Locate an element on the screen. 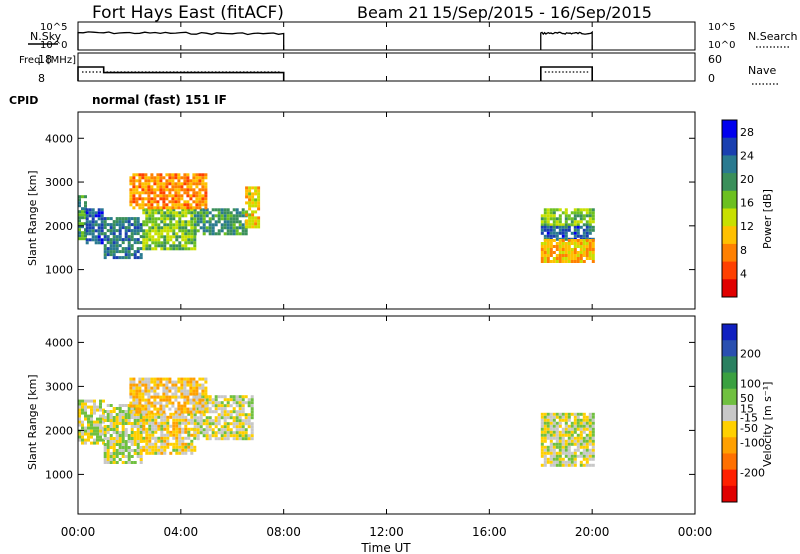 Image resolution: width=800 pixels, height=554 pixels. ytick-label: 2000 is located at coordinates (59, 226).